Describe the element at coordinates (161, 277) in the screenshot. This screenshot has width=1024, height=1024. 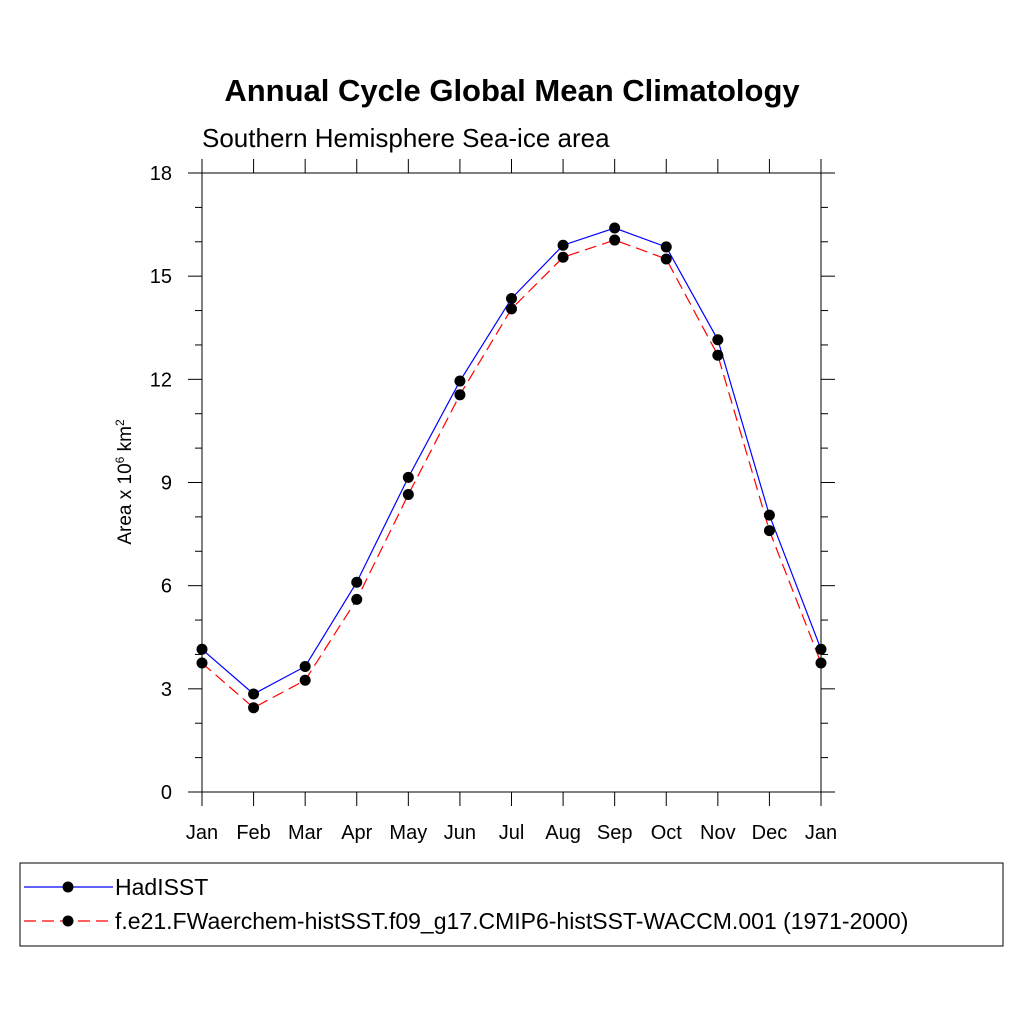
I see `y-tick-label: 15` at that location.